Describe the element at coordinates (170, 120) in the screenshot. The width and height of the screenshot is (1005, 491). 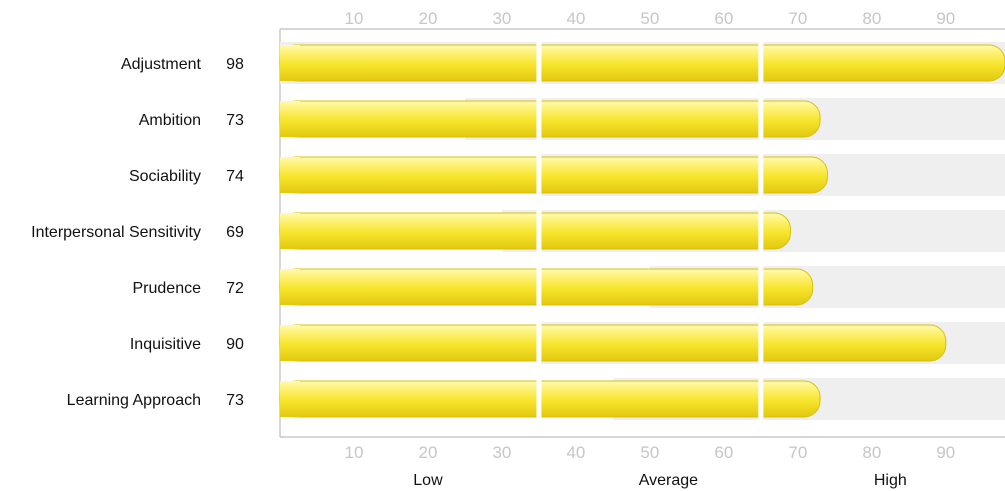
I see `category-label: Ambition` at that location.